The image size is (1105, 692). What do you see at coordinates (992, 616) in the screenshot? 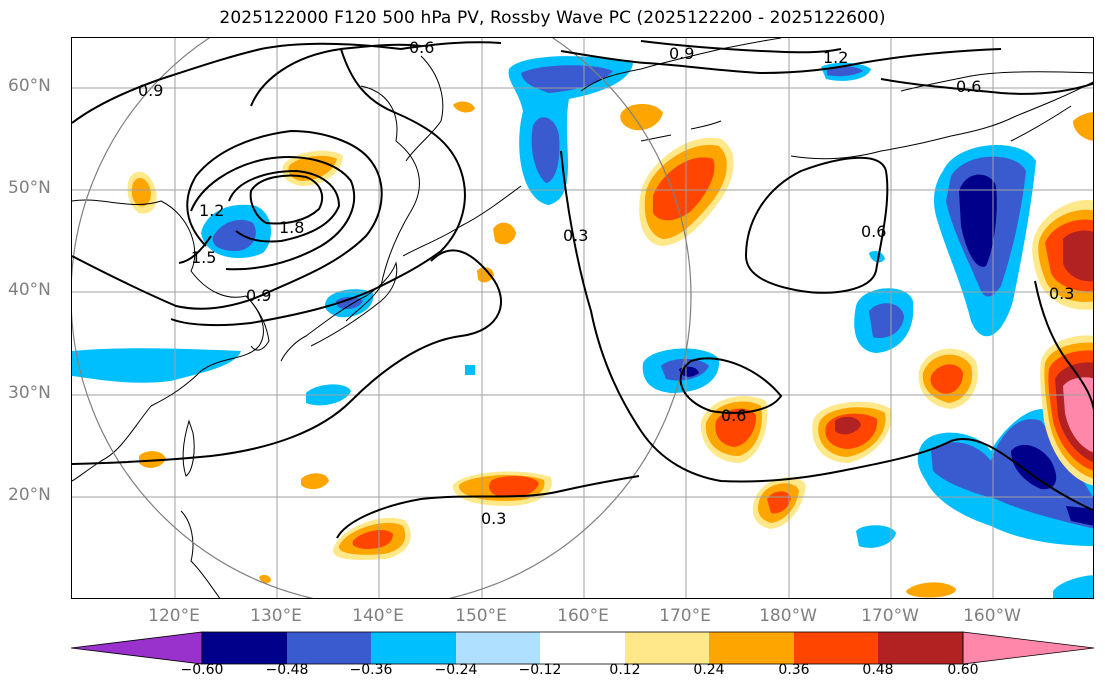
I see `lon-label-160w: 160°W` at bounding box center [992, 616].